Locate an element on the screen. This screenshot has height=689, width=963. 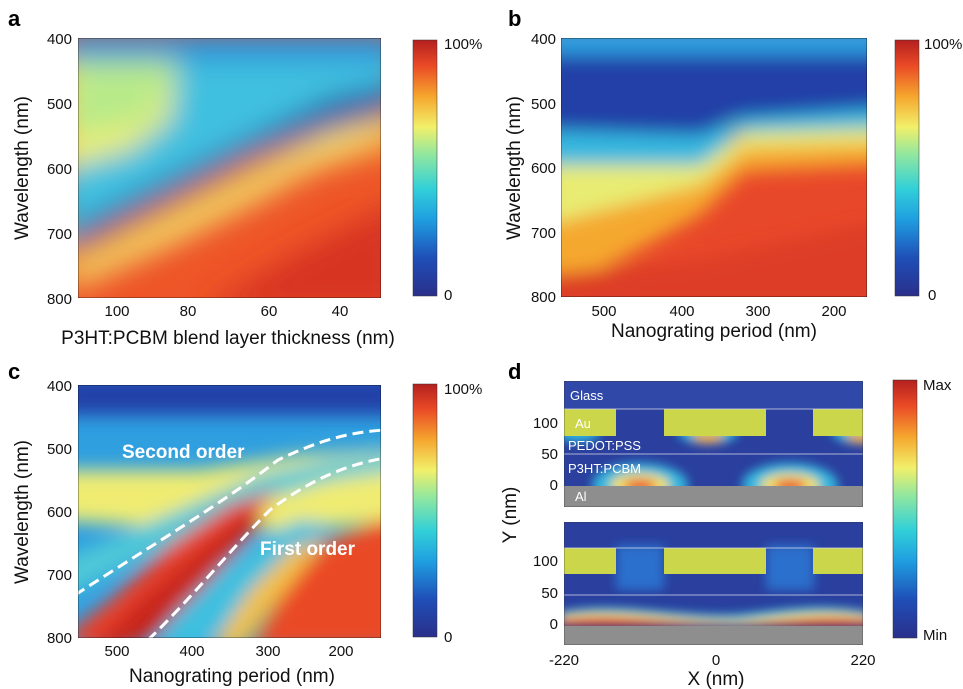
d-xtick-0: 0 is located at coordinates (716, 660).